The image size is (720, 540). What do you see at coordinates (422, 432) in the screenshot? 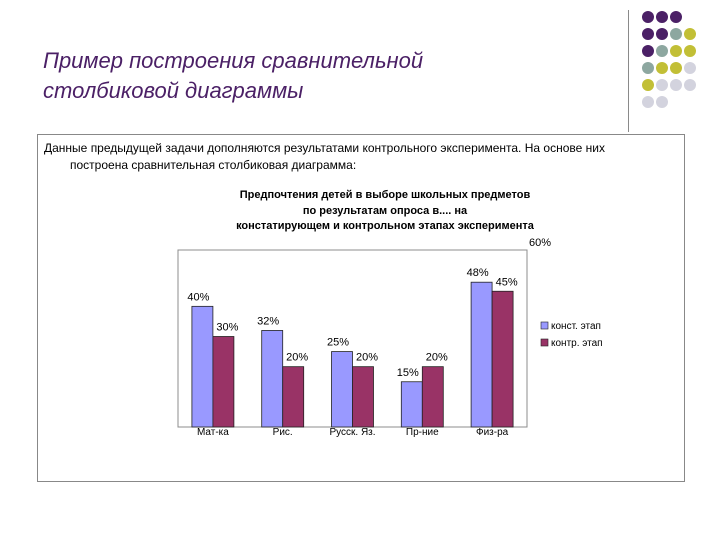
I see `x-tick-label: Пр-ние` at bounding box center [422, 432].